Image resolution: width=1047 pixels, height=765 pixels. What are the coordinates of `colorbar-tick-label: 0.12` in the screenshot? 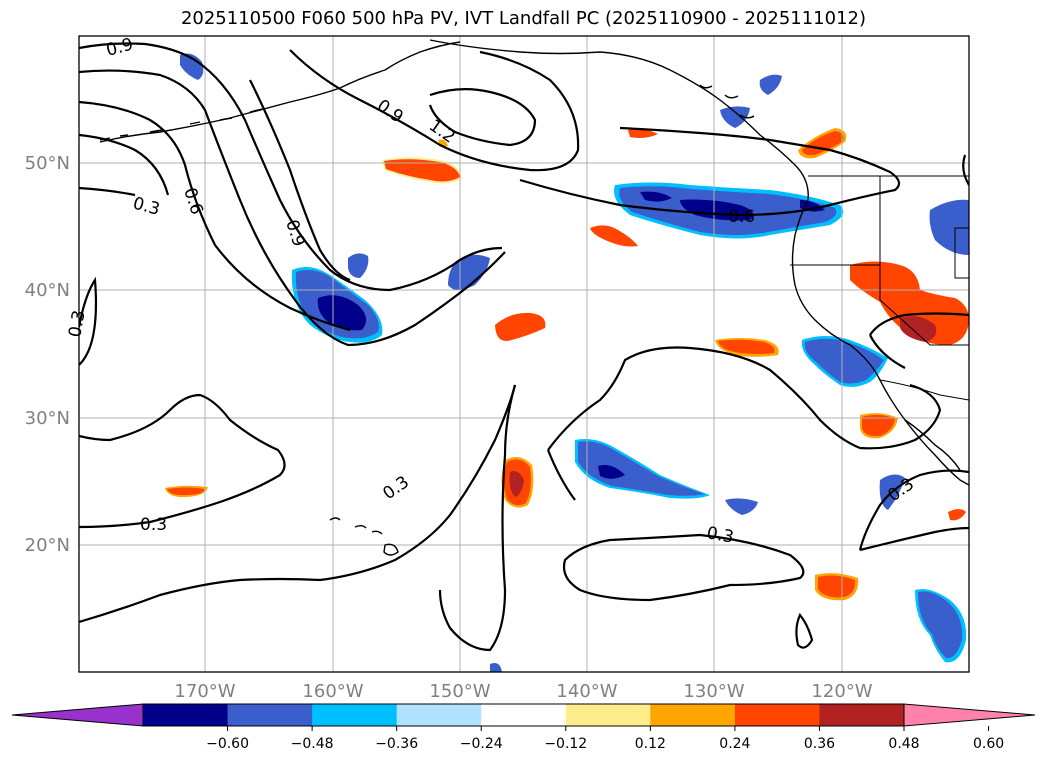 It's located at (650, 744).